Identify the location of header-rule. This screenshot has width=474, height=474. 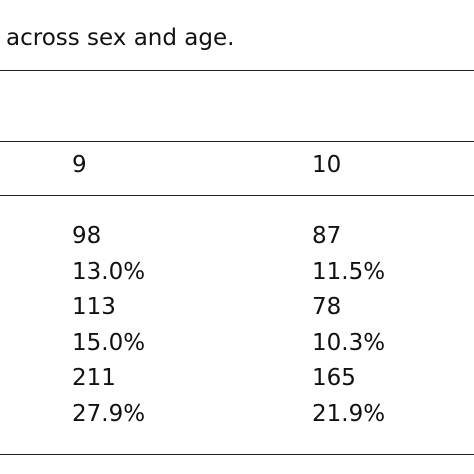
(237, 141).